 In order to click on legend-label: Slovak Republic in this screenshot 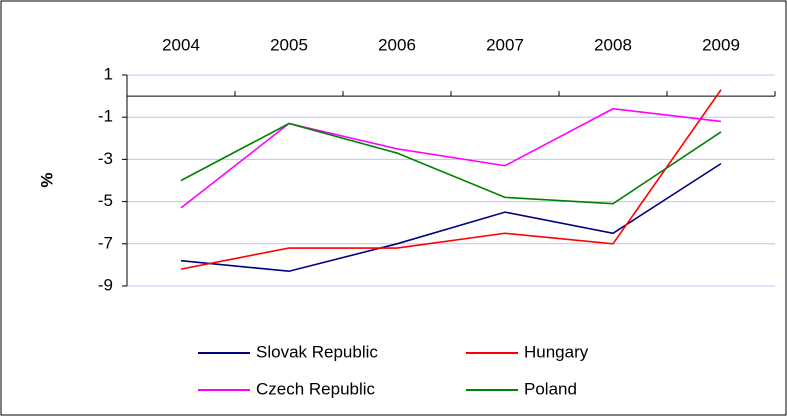, I will do `click(317, 351)`.